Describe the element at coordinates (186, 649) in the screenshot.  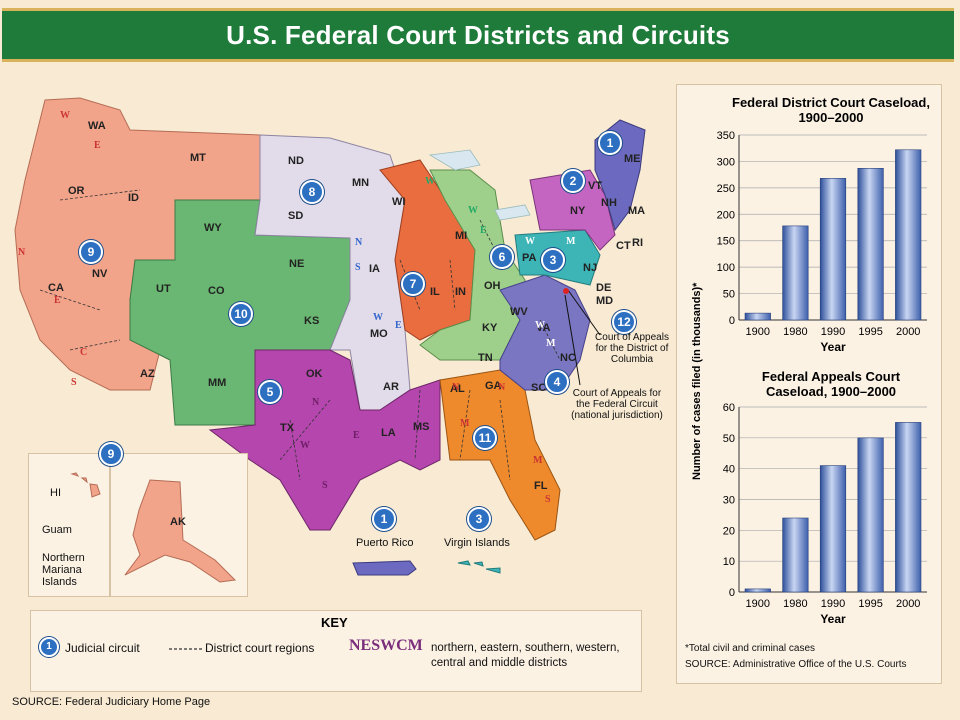
I see `key-dash-sample` at that location.